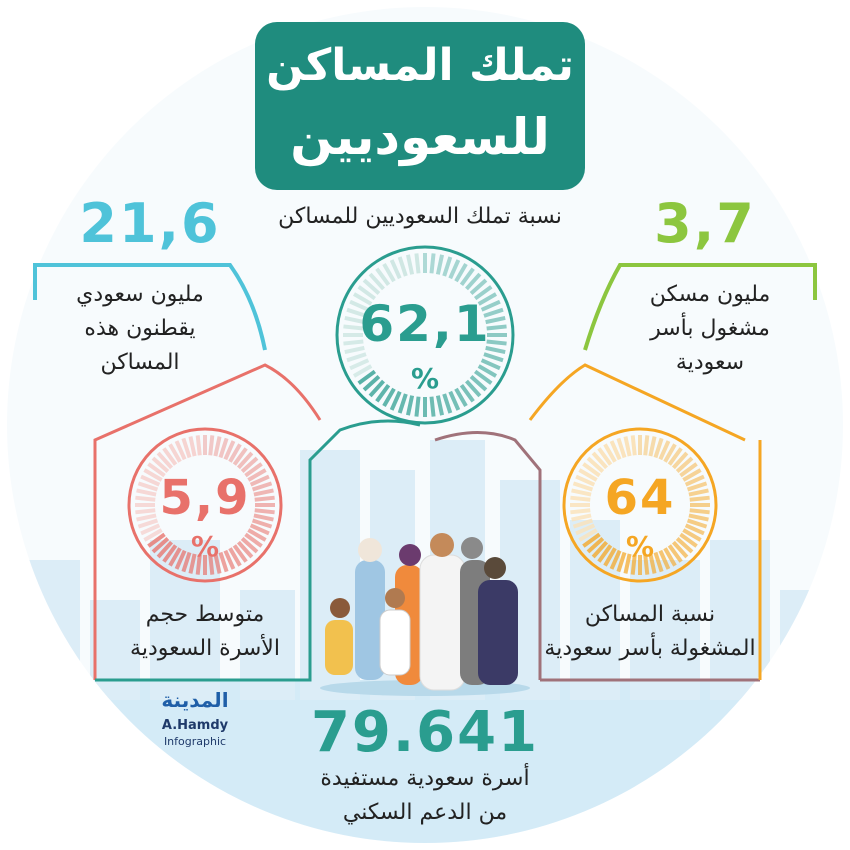  Describe the element at coordinates (425, 812) in the screenshot. I see `text-line: من الدعم السكني` at that location.